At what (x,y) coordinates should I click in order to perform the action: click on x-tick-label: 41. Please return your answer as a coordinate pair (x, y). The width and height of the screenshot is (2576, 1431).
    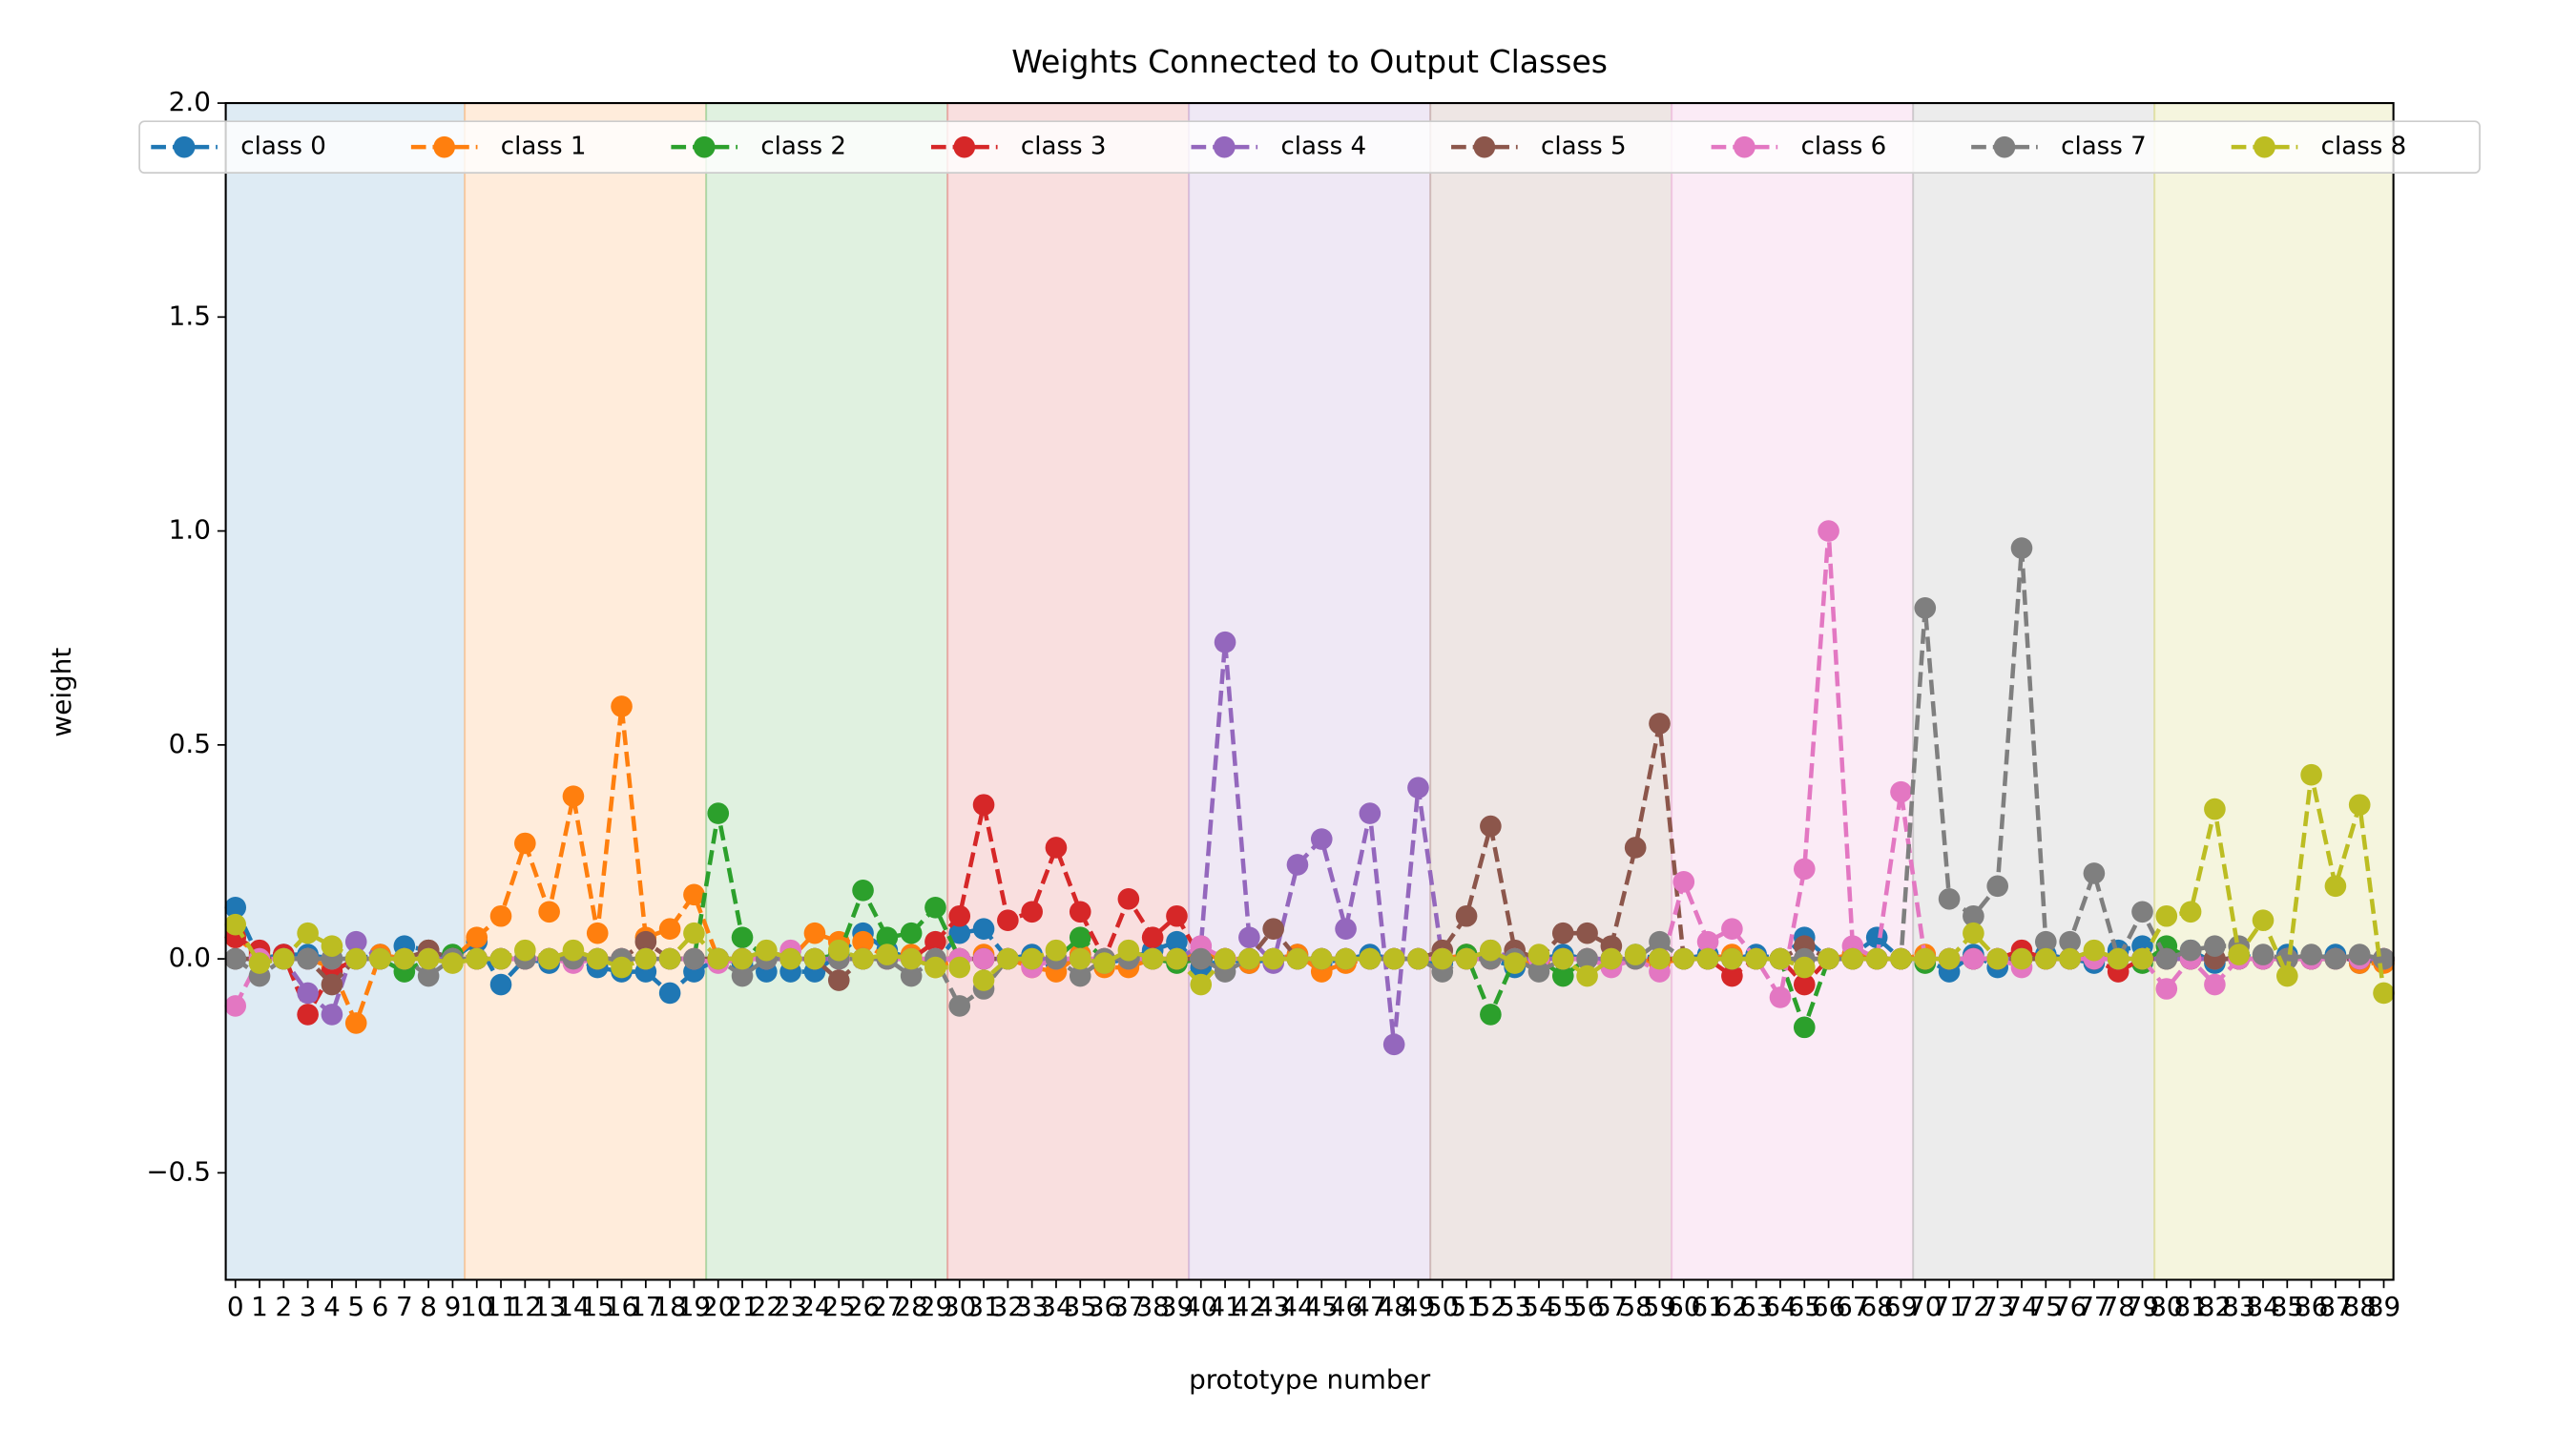
    Looking at the image, I should click on (1224, 1306).